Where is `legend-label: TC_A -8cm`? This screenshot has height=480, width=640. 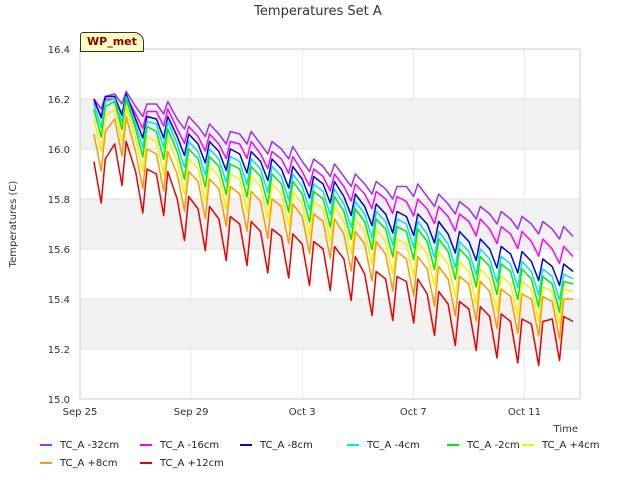 legend-label: TC_A -8cm is located at coordinates (286, 445).